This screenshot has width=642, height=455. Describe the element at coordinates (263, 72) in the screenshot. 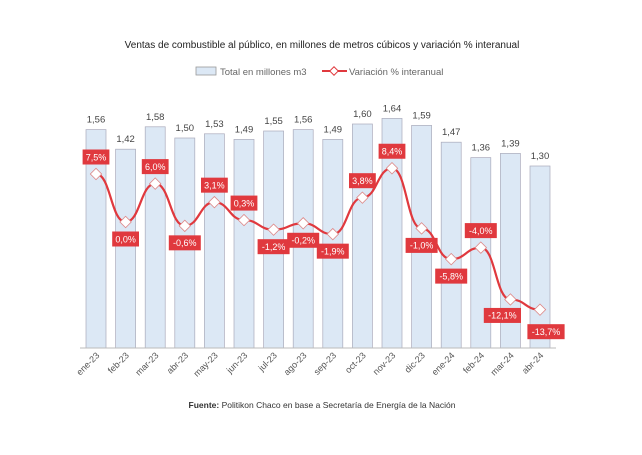

I see `legend-bar-label: Total en millones m3` at that location.